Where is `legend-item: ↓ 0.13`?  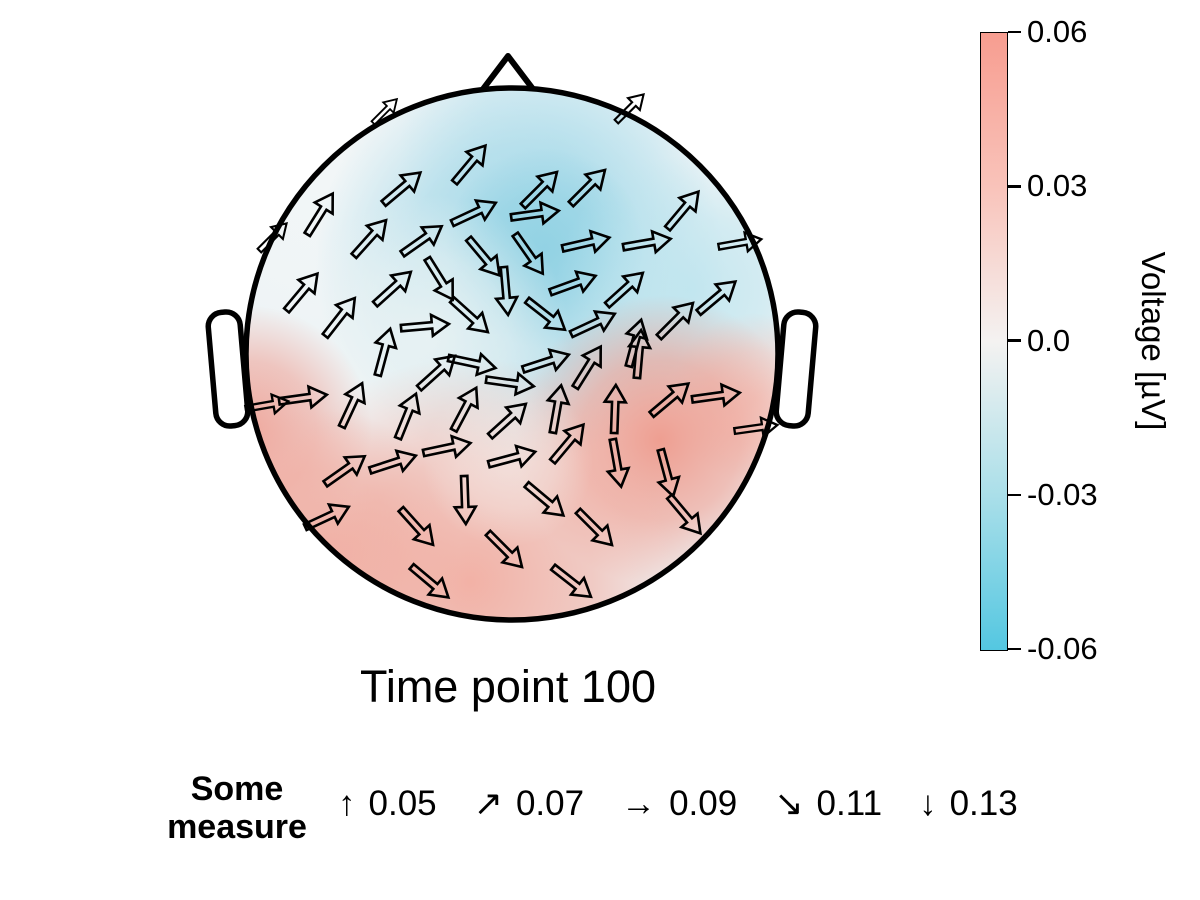 legend-item: ↓ 0.13 is located at coordinates (968, 804).